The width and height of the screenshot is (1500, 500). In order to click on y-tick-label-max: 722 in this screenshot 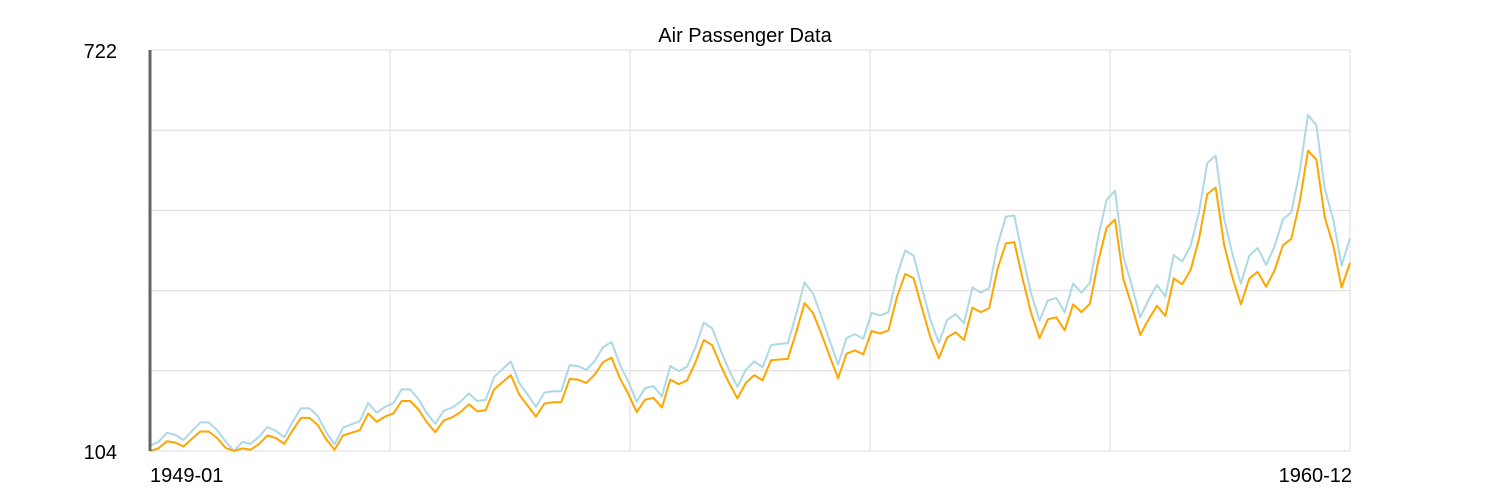, I will do `click(100, 52)`.